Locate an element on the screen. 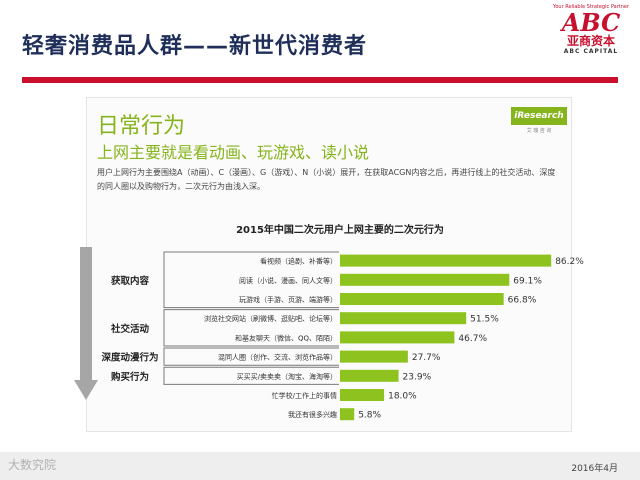 The image size is (640, 480). title-divider is located at coordinates (320, 80).